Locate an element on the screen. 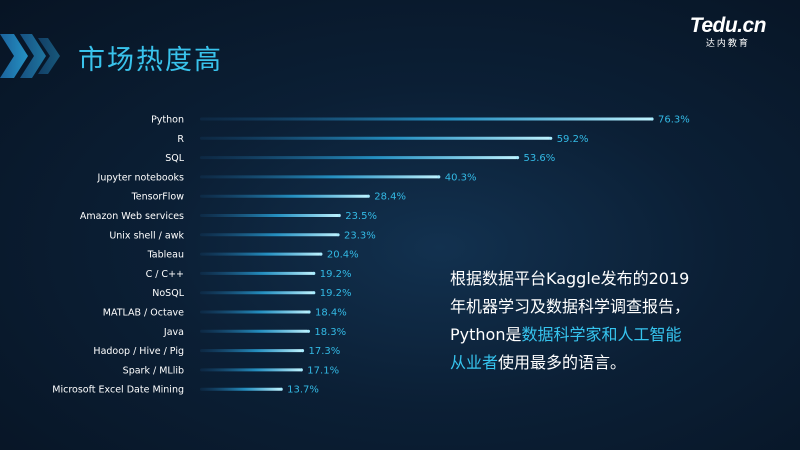 This screenshot has height=450, width=800. note-line-3-a: Python是 is located at coordinates (486, 334).